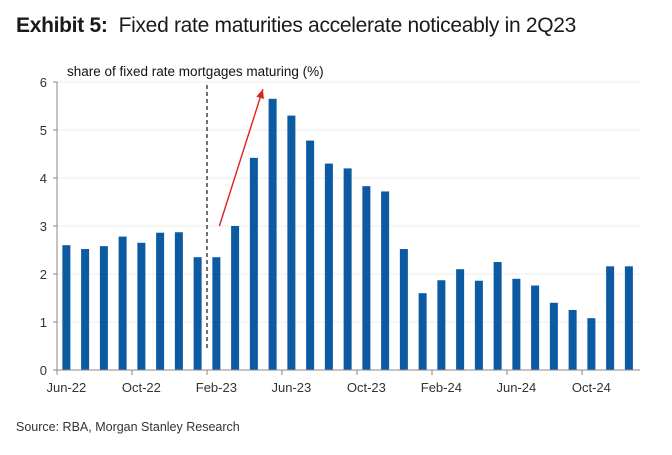 The image size is (672, 455). What do you see at coordinates (67, 387) in the screenshot?
I see `x-tick-label: Jun-22` at bounding box center [67, 387].